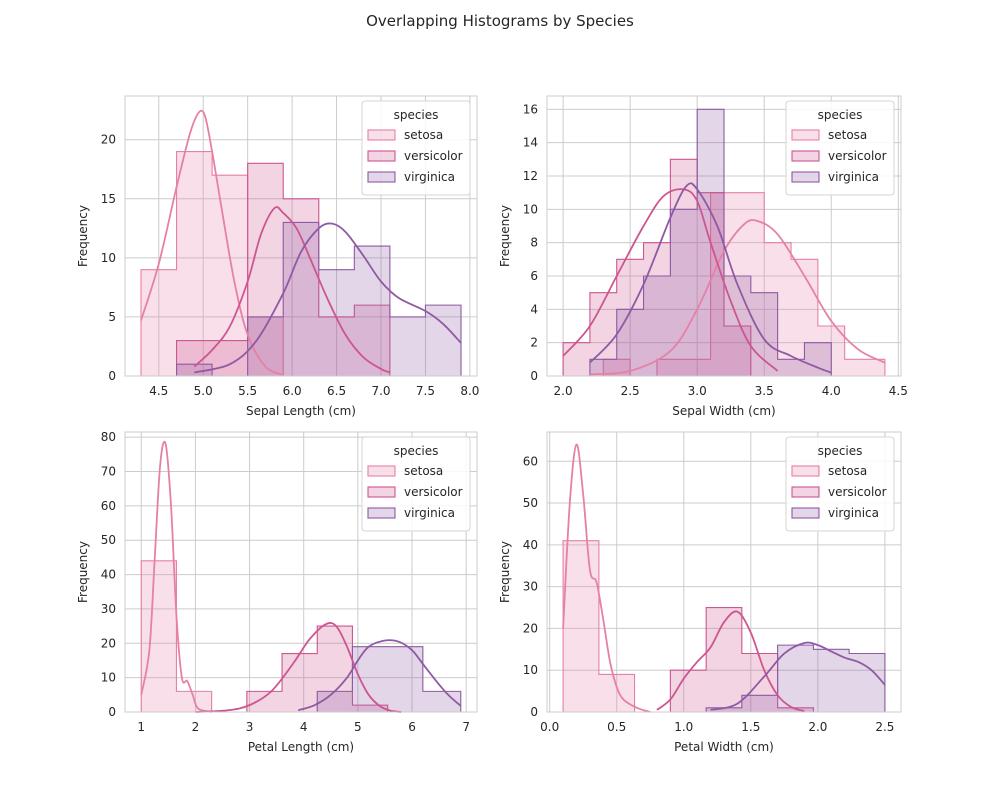  I want to click on x-tick-label: 6, so click(412, 727).